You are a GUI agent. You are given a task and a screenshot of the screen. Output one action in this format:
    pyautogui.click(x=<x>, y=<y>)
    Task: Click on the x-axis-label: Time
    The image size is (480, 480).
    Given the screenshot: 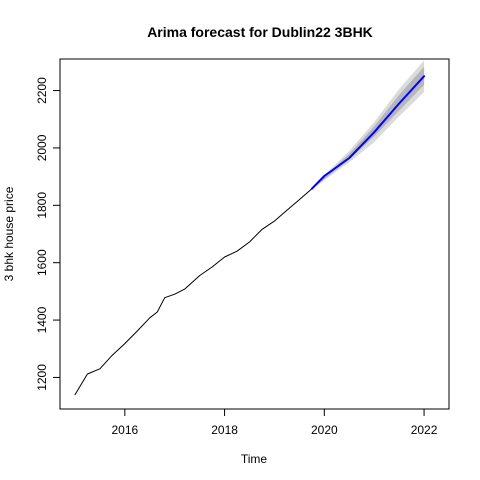 What is the action you would take?
    pyautogui.click(x=254, y=459)
    